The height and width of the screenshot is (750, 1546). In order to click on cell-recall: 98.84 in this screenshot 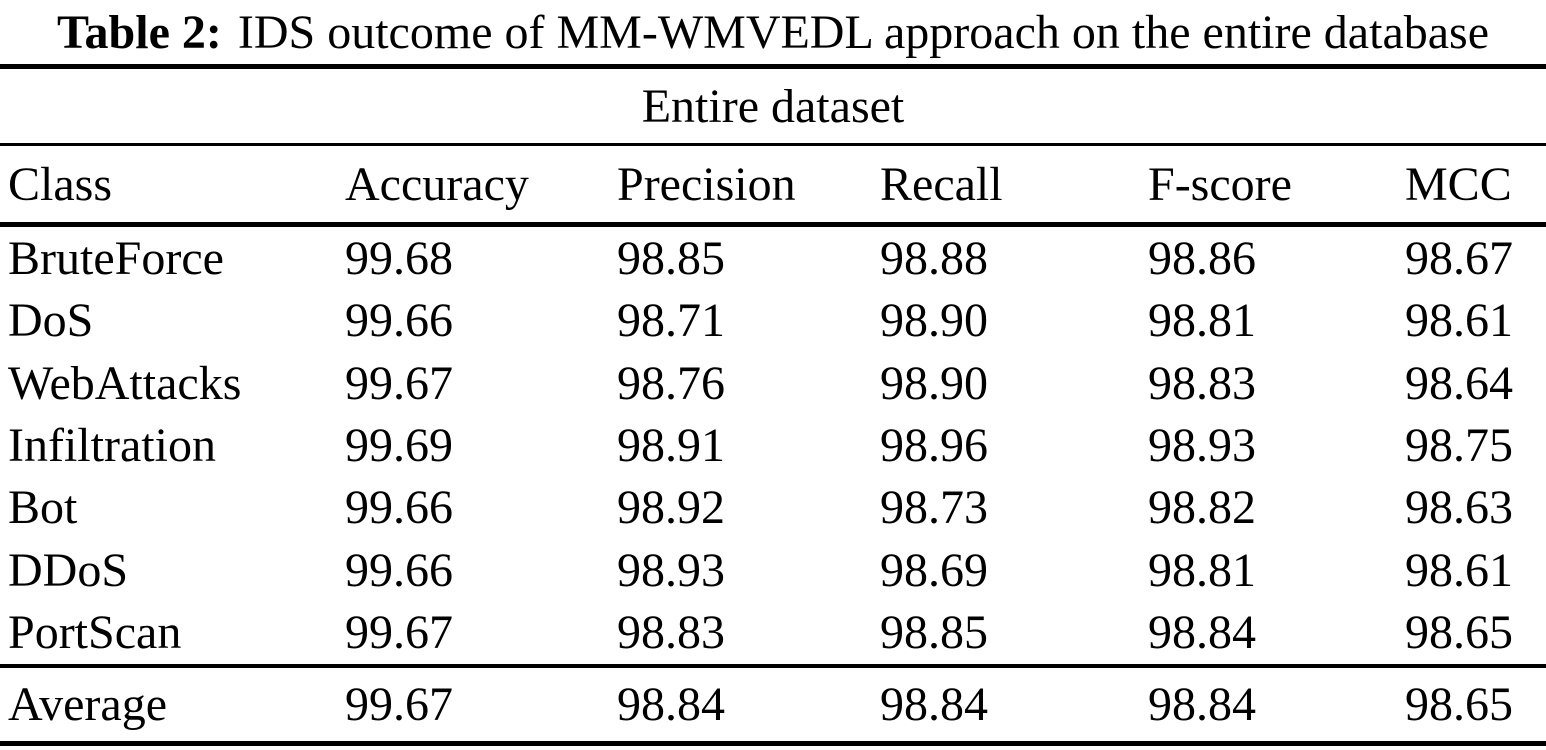, I will do `click(934, 704)`.